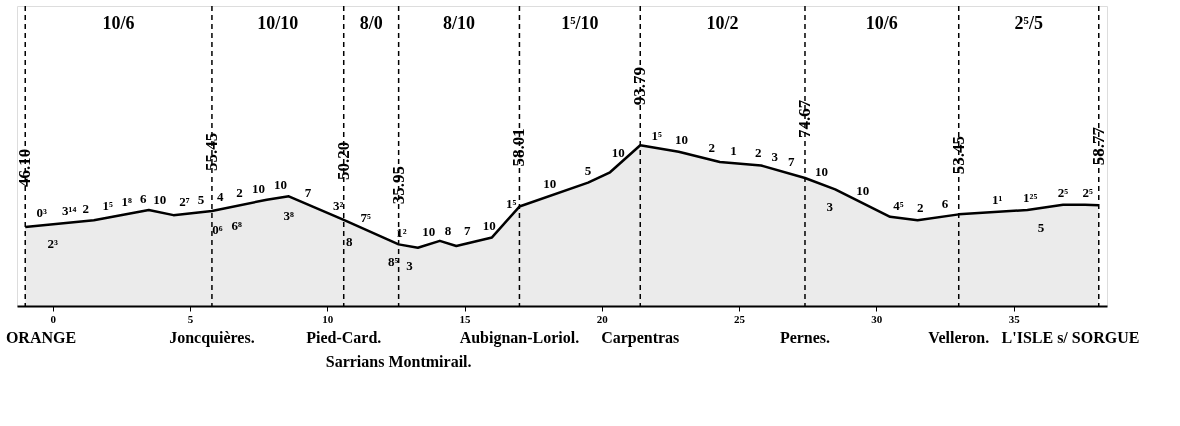 The height and width of the screenshot is (426, 1180). Describe the element at coordinates (278, 23) in the screenshot. I see `annotation: 10/10` at that location.